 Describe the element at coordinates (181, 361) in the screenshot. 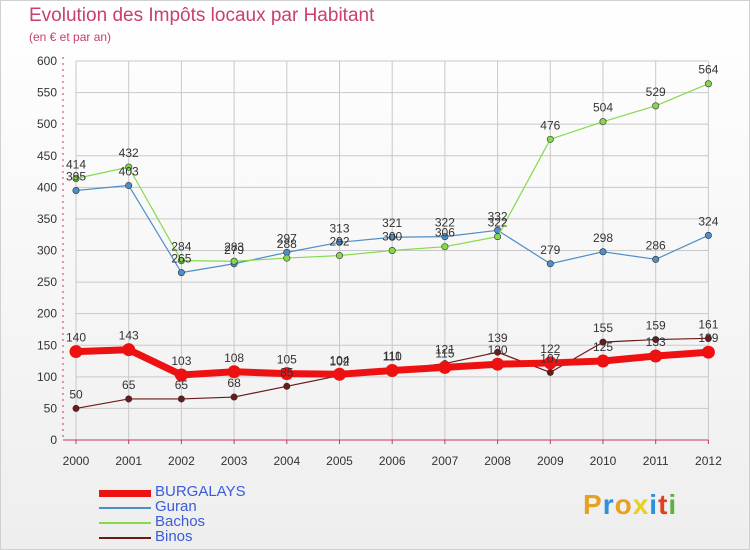

I see `data-label-burgalays: 103` at that location.